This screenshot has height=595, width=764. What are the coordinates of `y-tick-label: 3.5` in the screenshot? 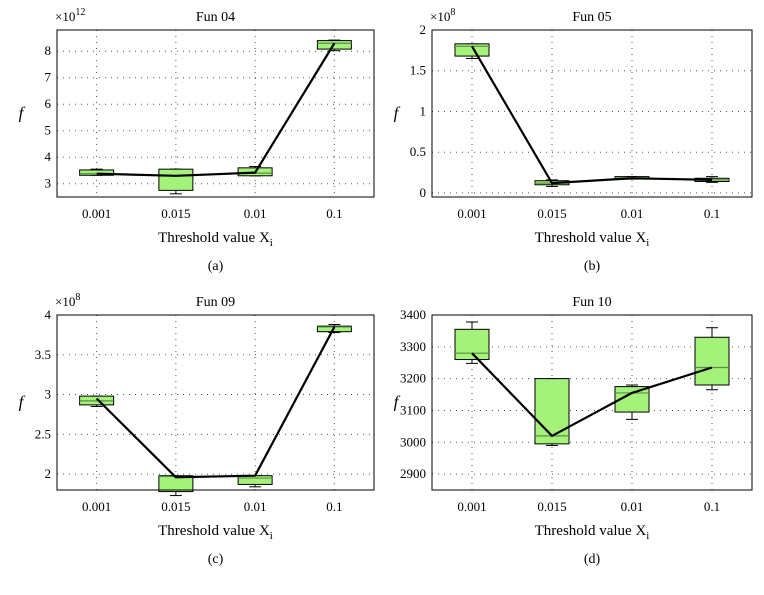 It's located at (43, 354).